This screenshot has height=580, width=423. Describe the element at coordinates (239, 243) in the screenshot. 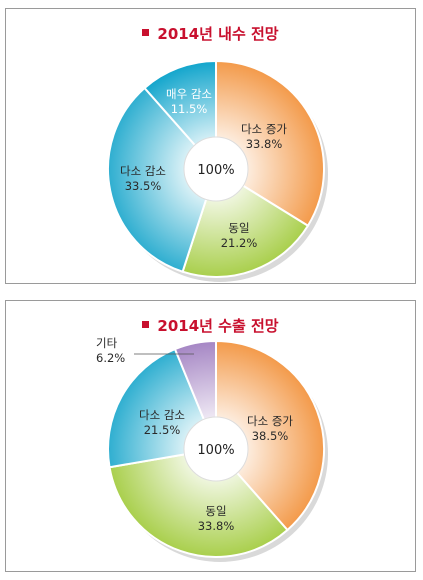

I see `slice-value-동일: 21.2%` at that location.